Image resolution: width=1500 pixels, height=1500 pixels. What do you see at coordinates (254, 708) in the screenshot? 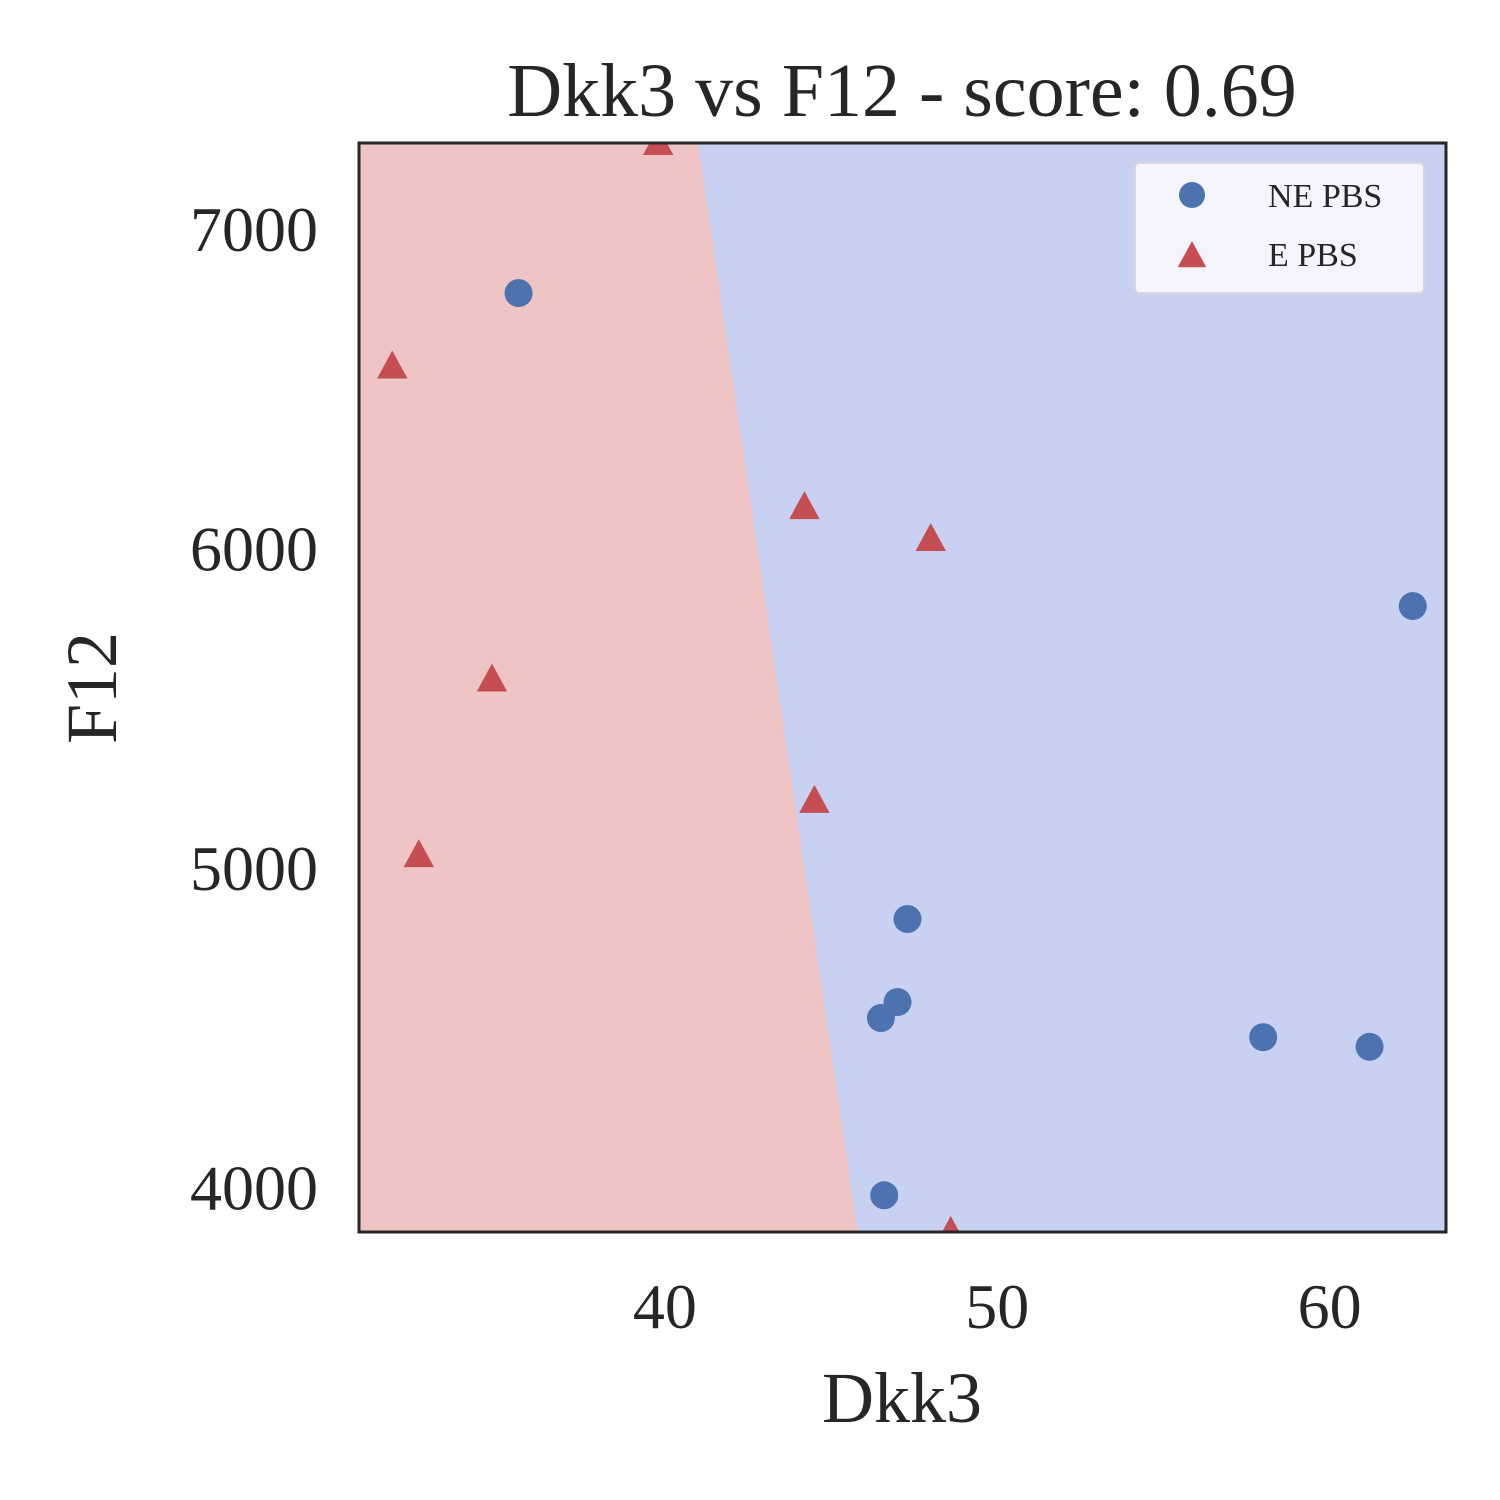
I see `y-axis-ticks: 4000 5000 6000 7000` at bounding box center [254, 708].